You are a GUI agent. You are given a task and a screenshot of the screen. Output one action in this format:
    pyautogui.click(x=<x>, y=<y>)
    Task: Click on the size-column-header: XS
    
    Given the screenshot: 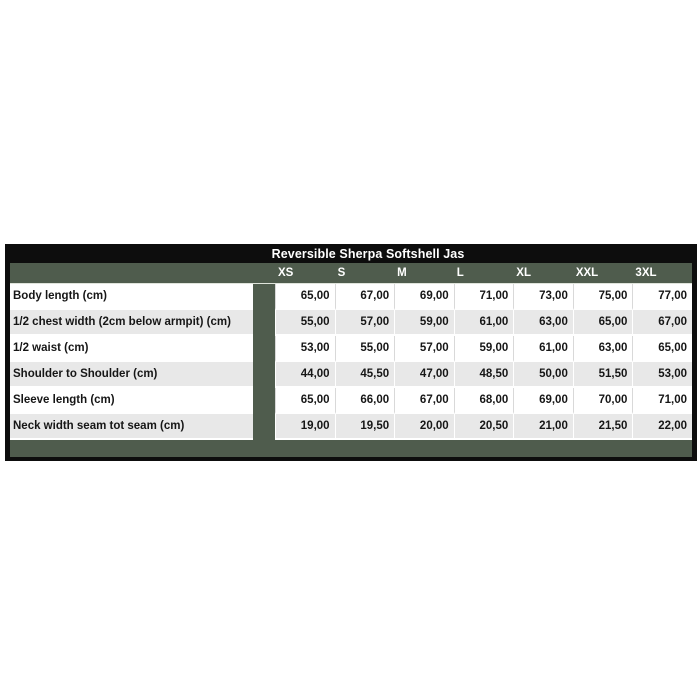 What is the action you would take?
    pyautogui.click(x=286, y=273)
    